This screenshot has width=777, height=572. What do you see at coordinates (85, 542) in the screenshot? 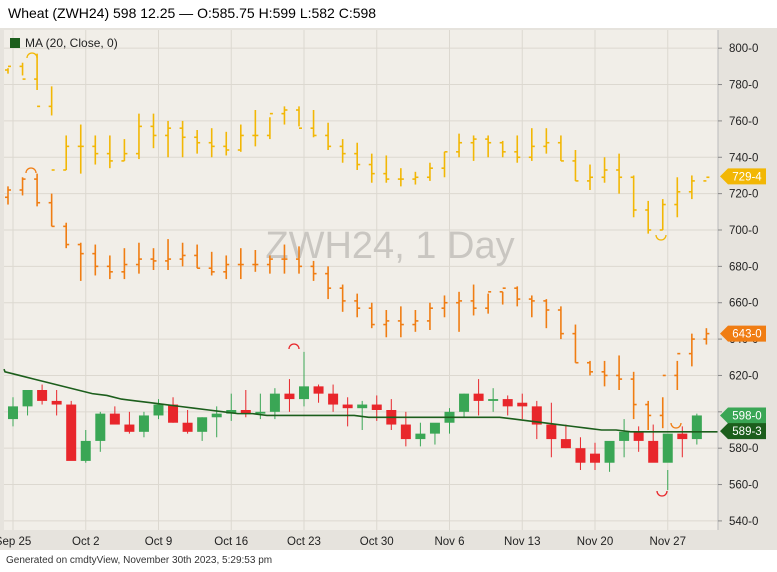
I see `x-tick-label: Oct 2` at bounding box center [85, 542].